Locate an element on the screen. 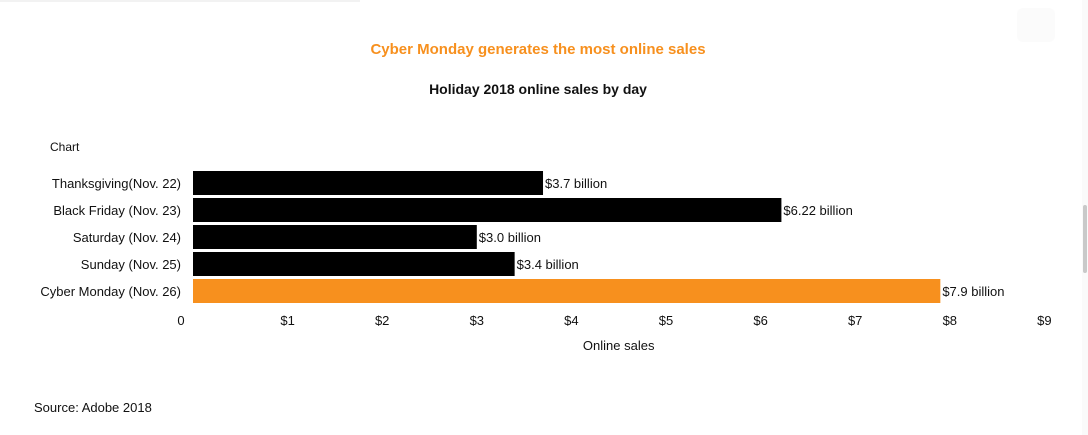  x-tick-8: $8 is located at coordinates (950, 320).